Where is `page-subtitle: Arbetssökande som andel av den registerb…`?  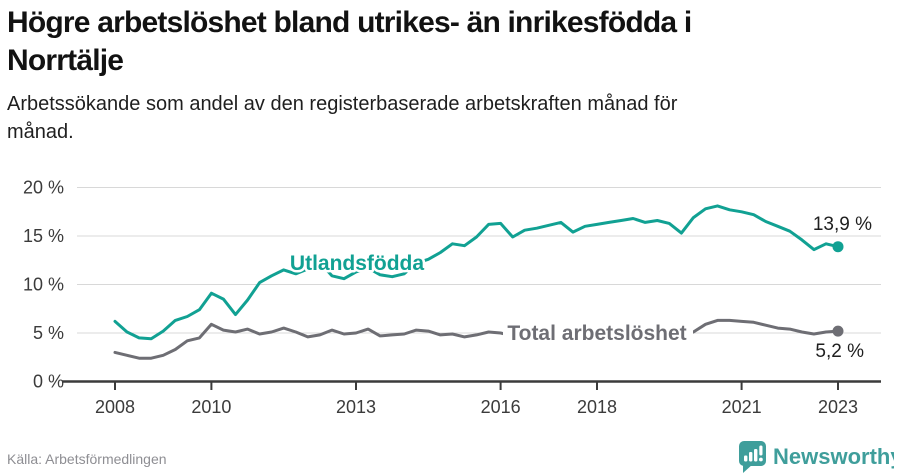 page-subtitle: Arbetssökande som andel av den registerb… is located at coordinates (342, 118).